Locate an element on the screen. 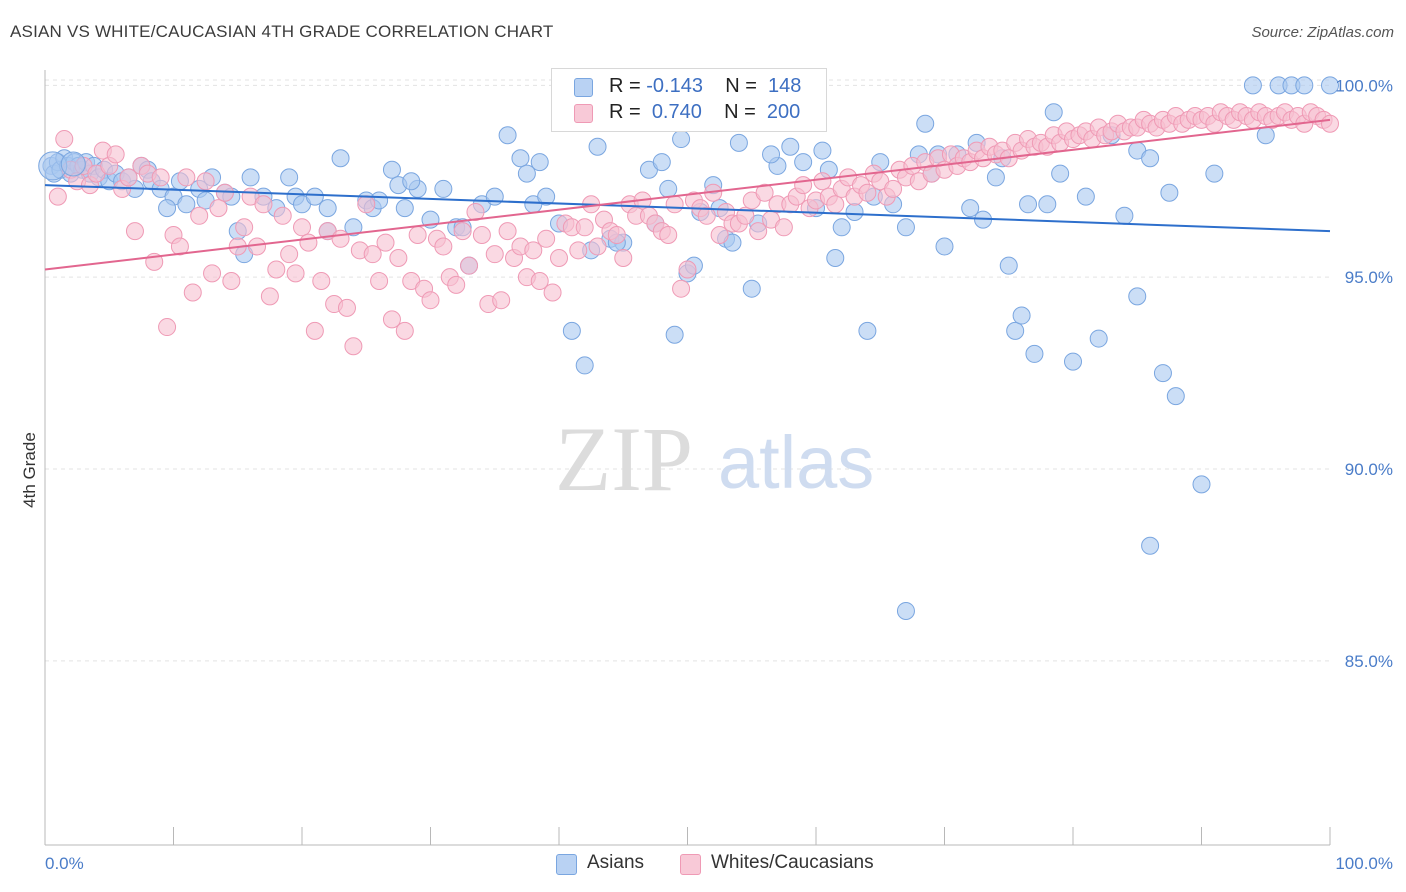 The height and width of the screenshot is (892, 1406). correlation-legend: R = -0.143 N = 148 R = 0.740 N = 200 is located at coordinates (689, 100).